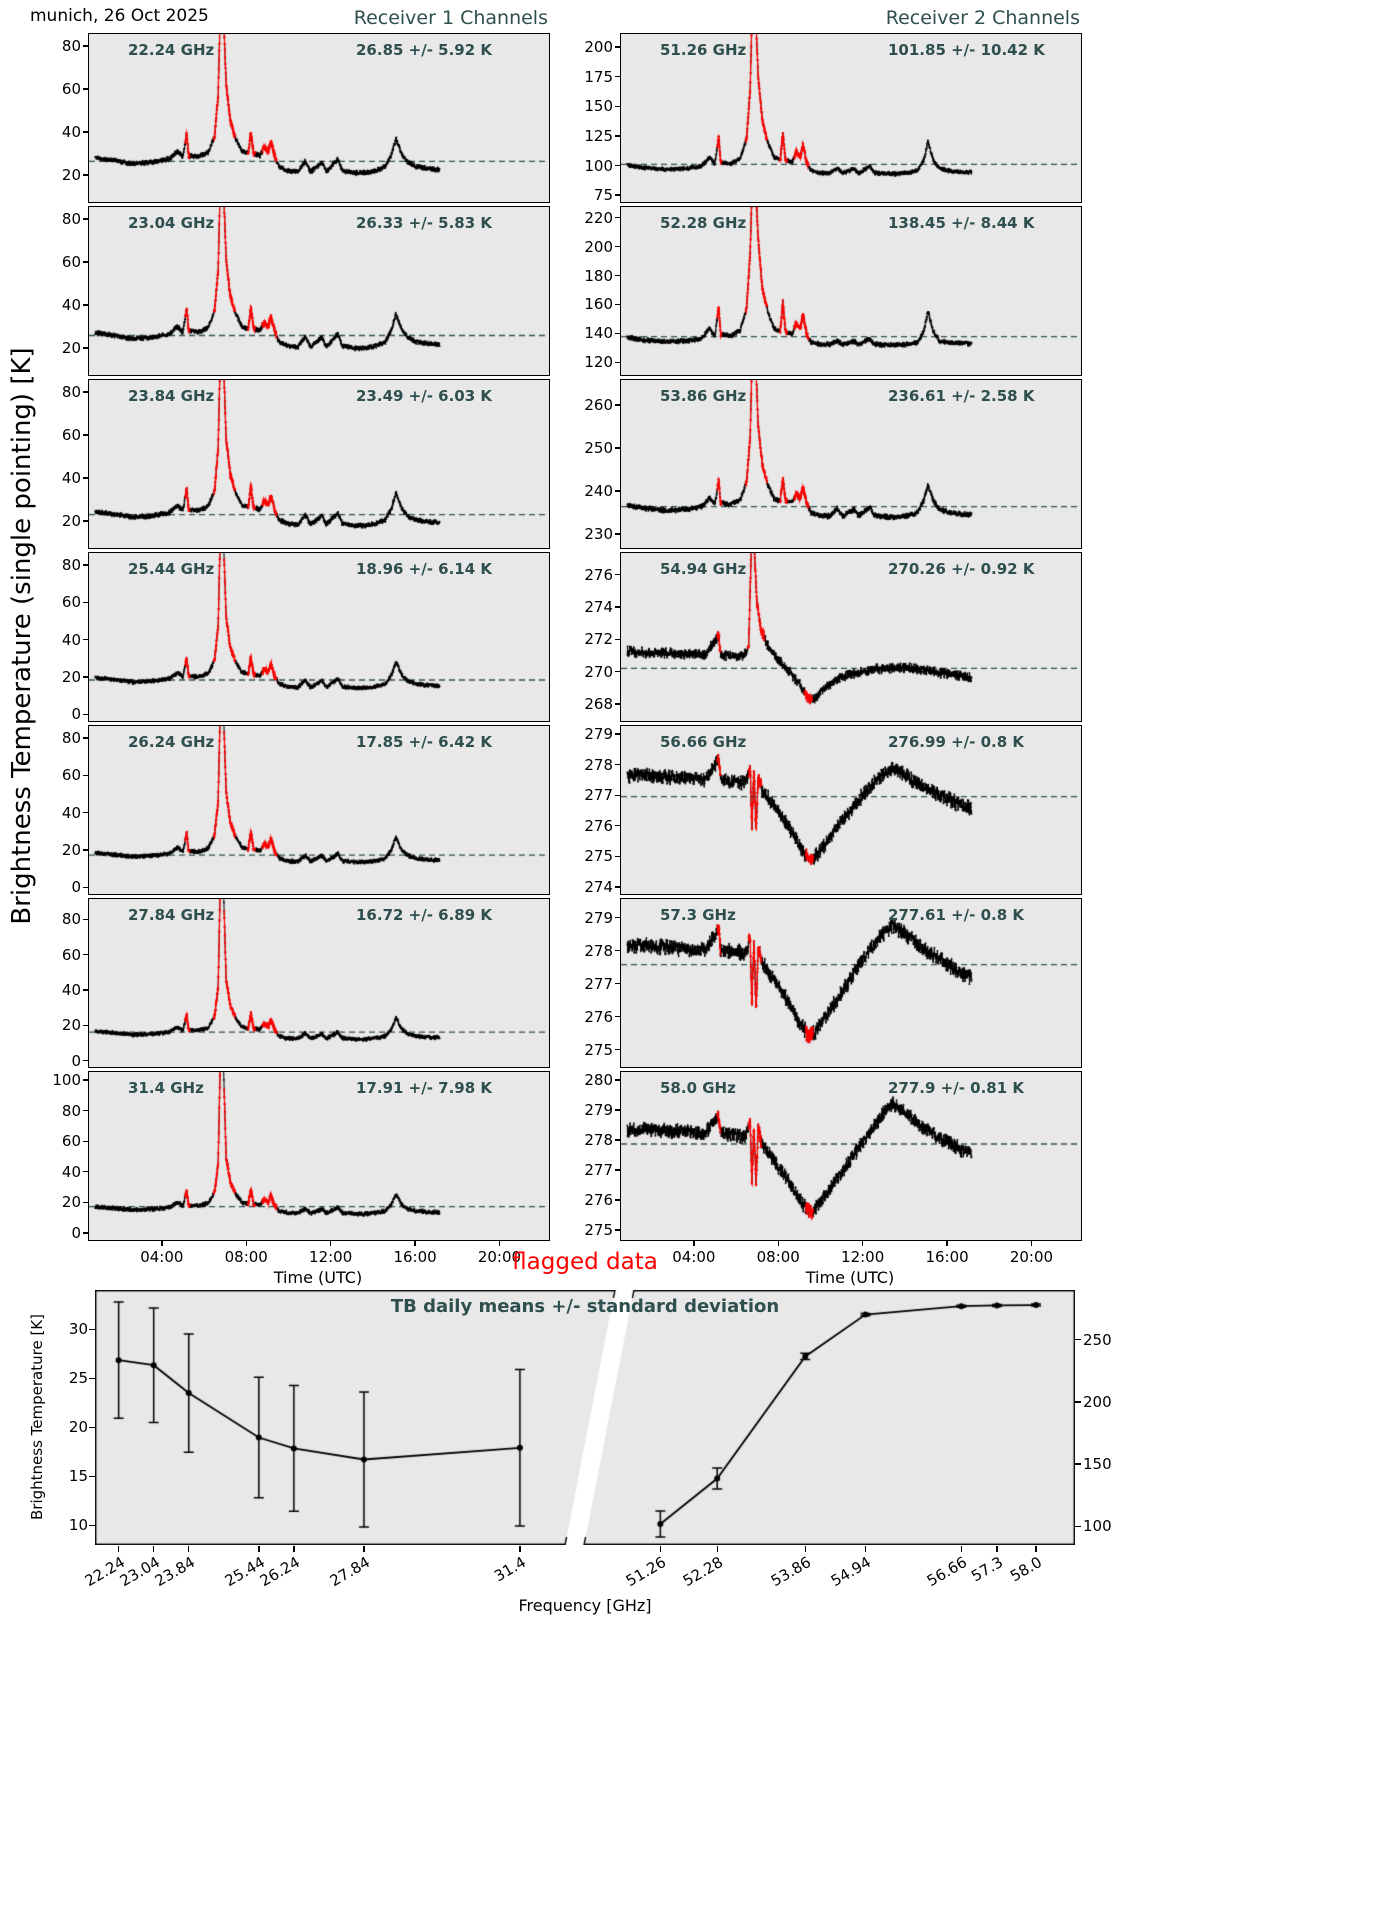 This screenshot has height=1927, width=1384. I want to click on freq-label: 53.86 GHz, so click(703, 396).